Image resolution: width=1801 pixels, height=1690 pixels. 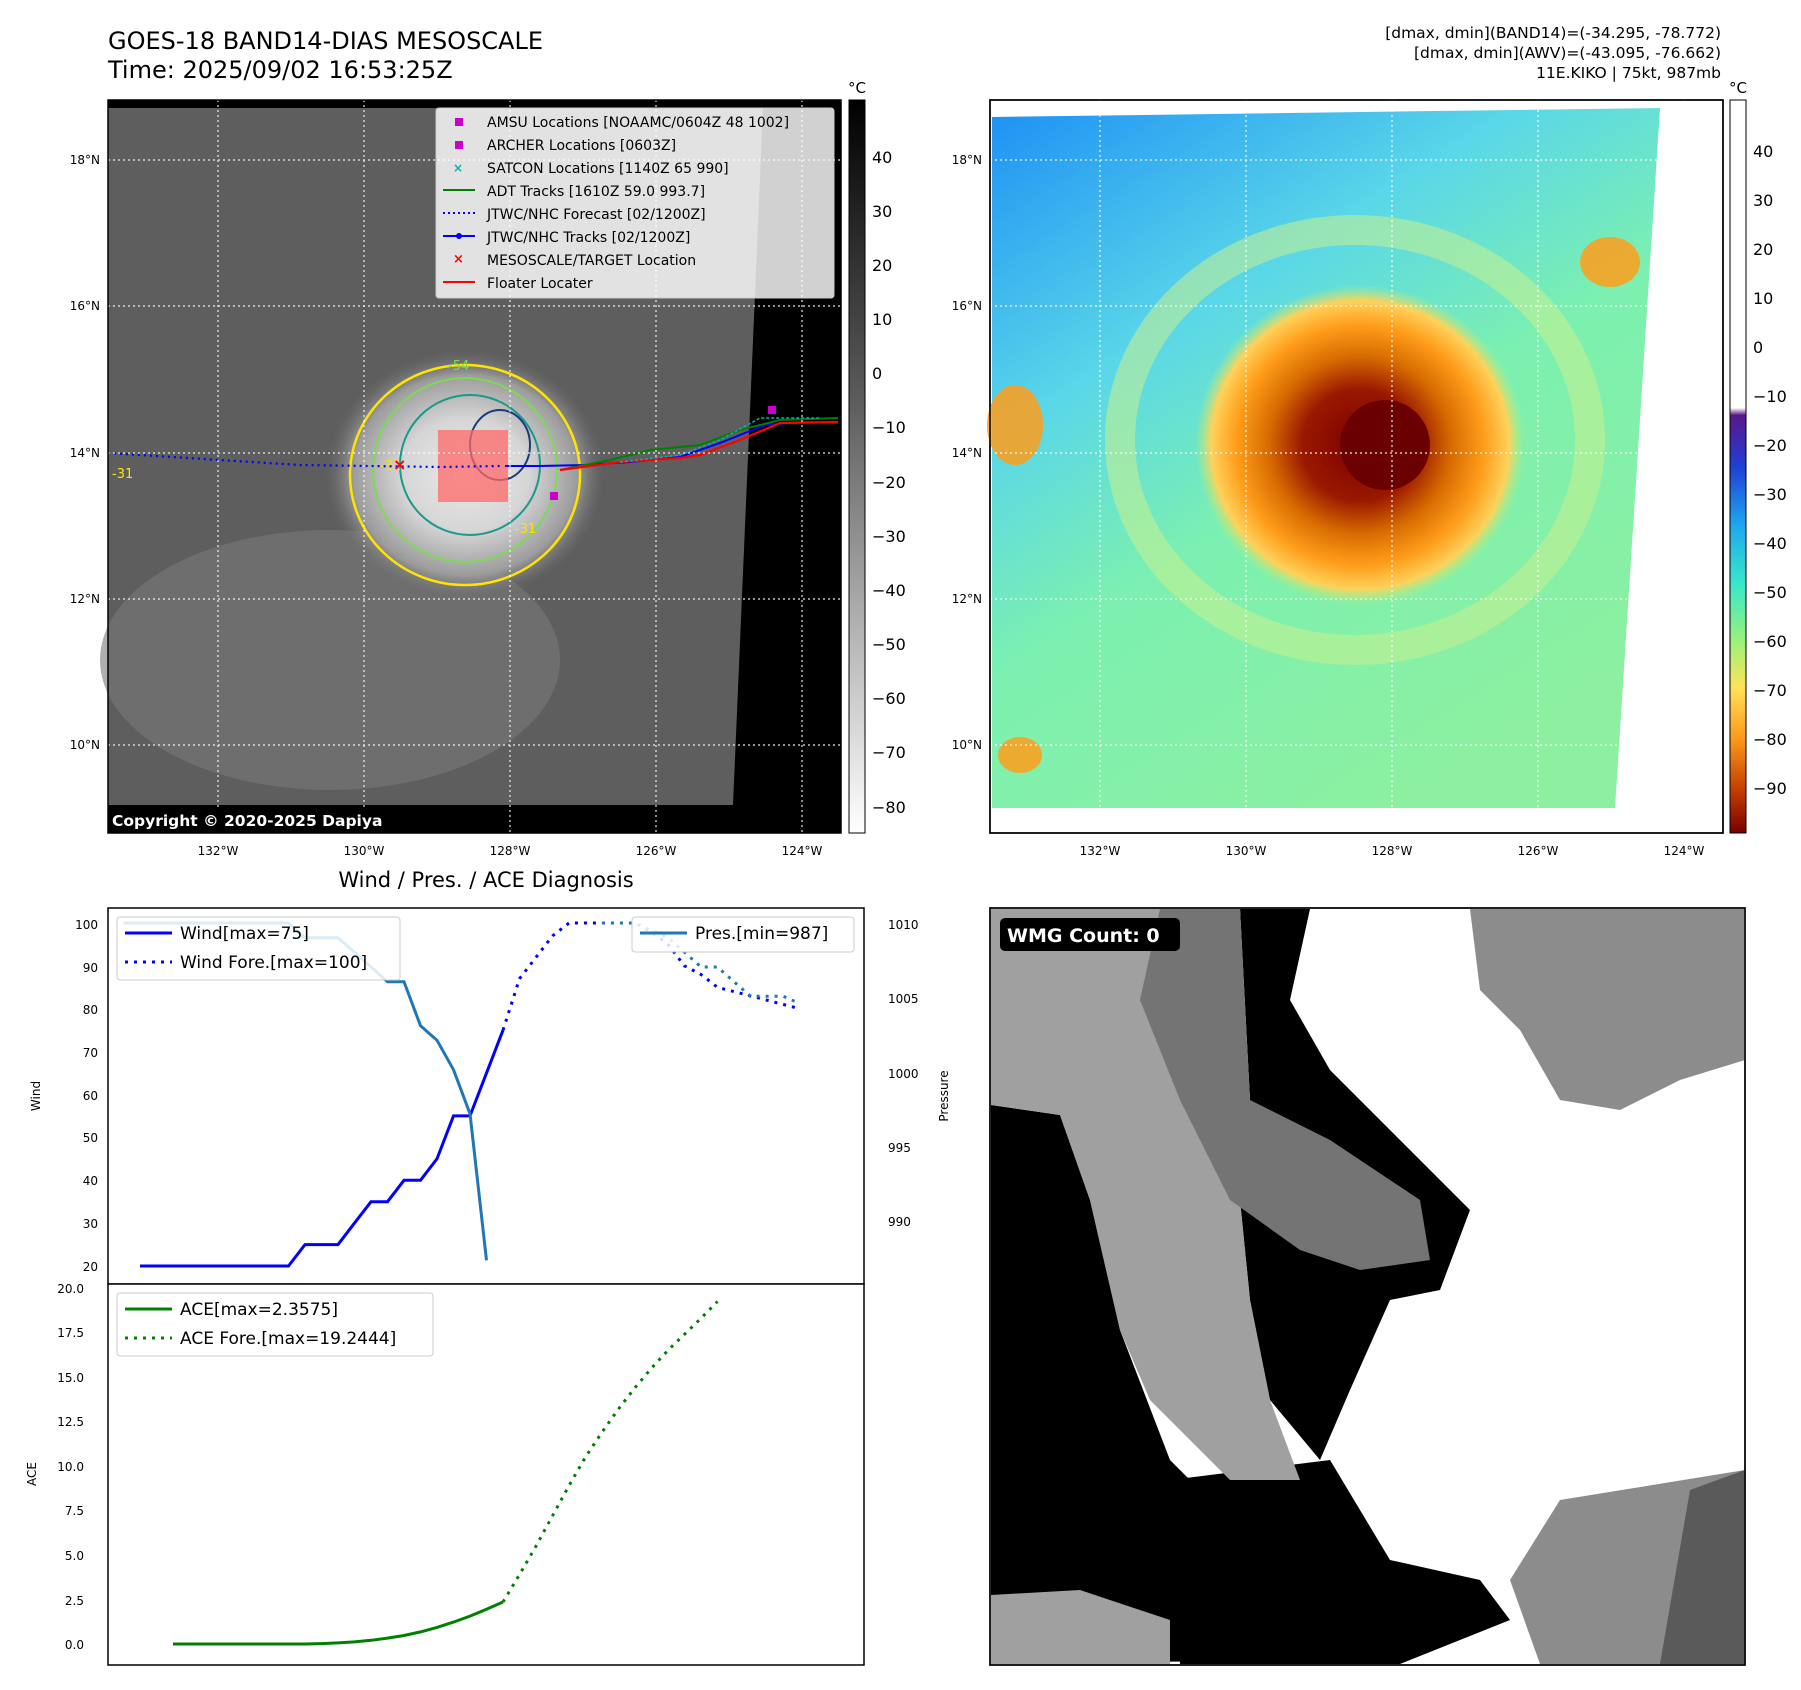 What do you see at coordinates (90, 1267) in the screenshot?
I see `wind-tick-20: 20` at bounding box center [90, 1267].